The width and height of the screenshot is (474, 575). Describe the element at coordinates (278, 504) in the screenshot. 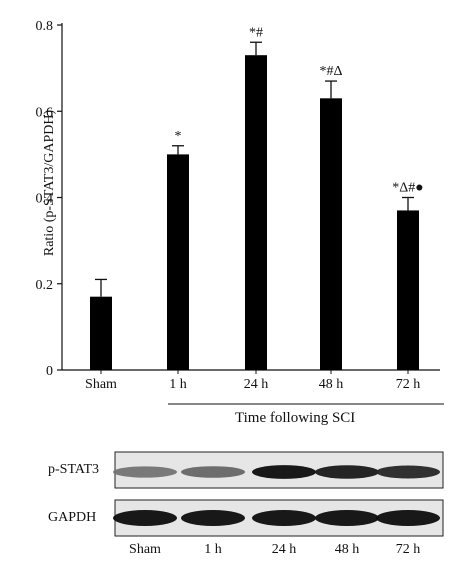

I see `western-blot: Sham 1 h 24 h 48 h 72 h` at that location.